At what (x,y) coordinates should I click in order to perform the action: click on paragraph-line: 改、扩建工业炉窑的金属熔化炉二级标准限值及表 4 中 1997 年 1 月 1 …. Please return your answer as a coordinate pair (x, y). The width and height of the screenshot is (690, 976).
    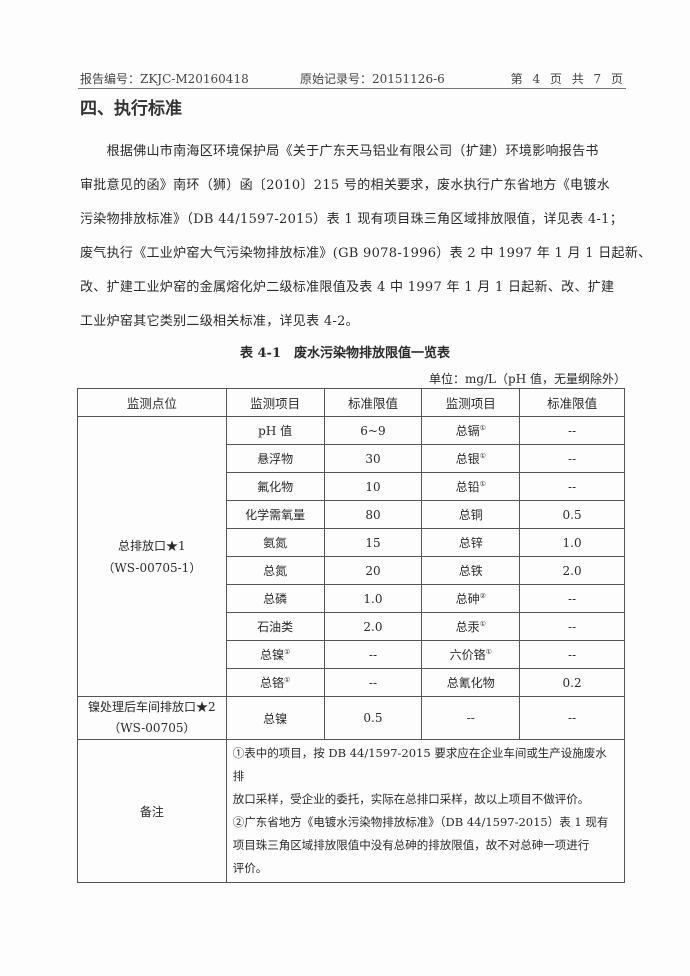
    Looking at the image, I should click on (347, 287).